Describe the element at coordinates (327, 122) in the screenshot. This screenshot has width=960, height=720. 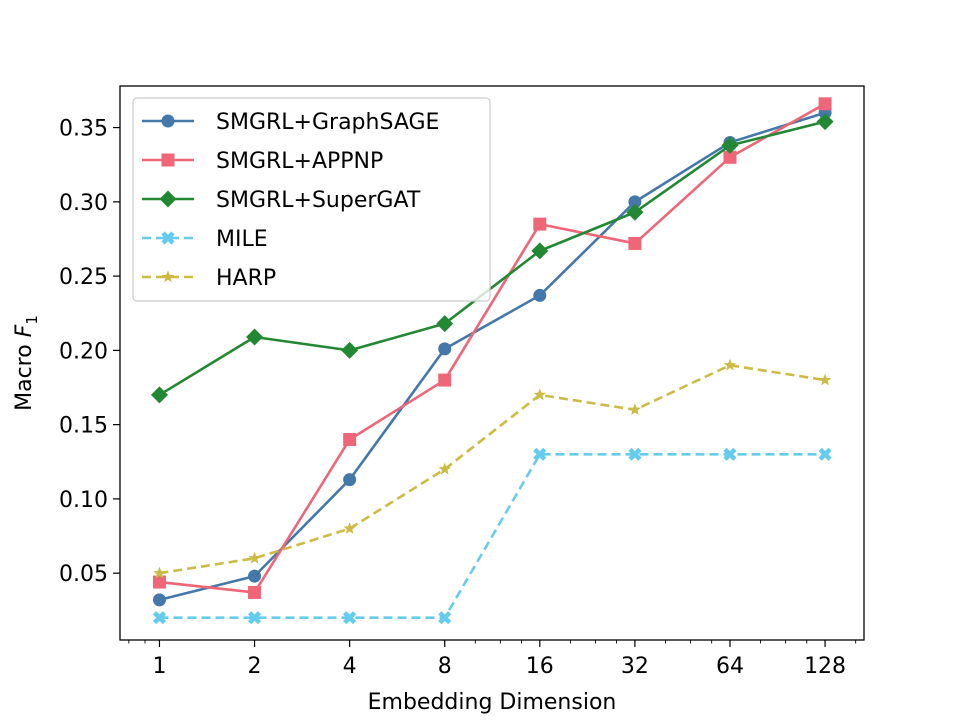
I see `legend-label: SMGRL+GraphSAGE` at that location.